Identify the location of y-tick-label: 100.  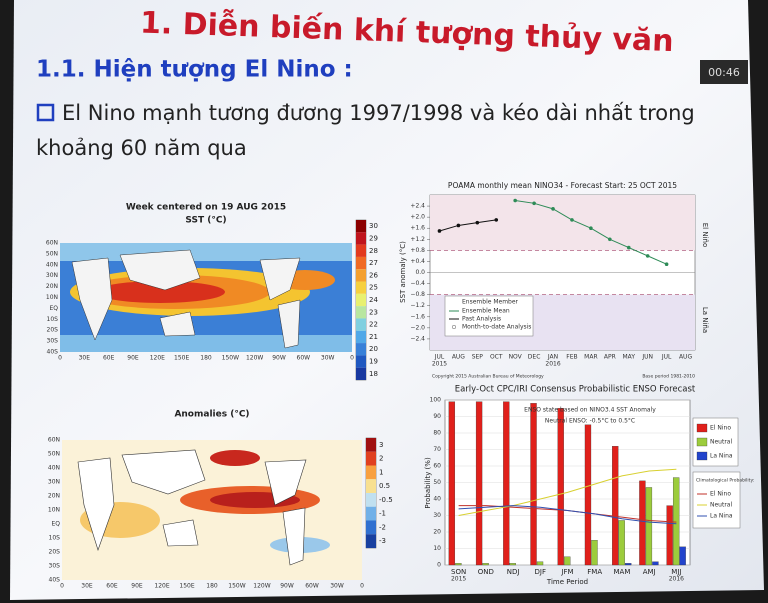
(436, 400).